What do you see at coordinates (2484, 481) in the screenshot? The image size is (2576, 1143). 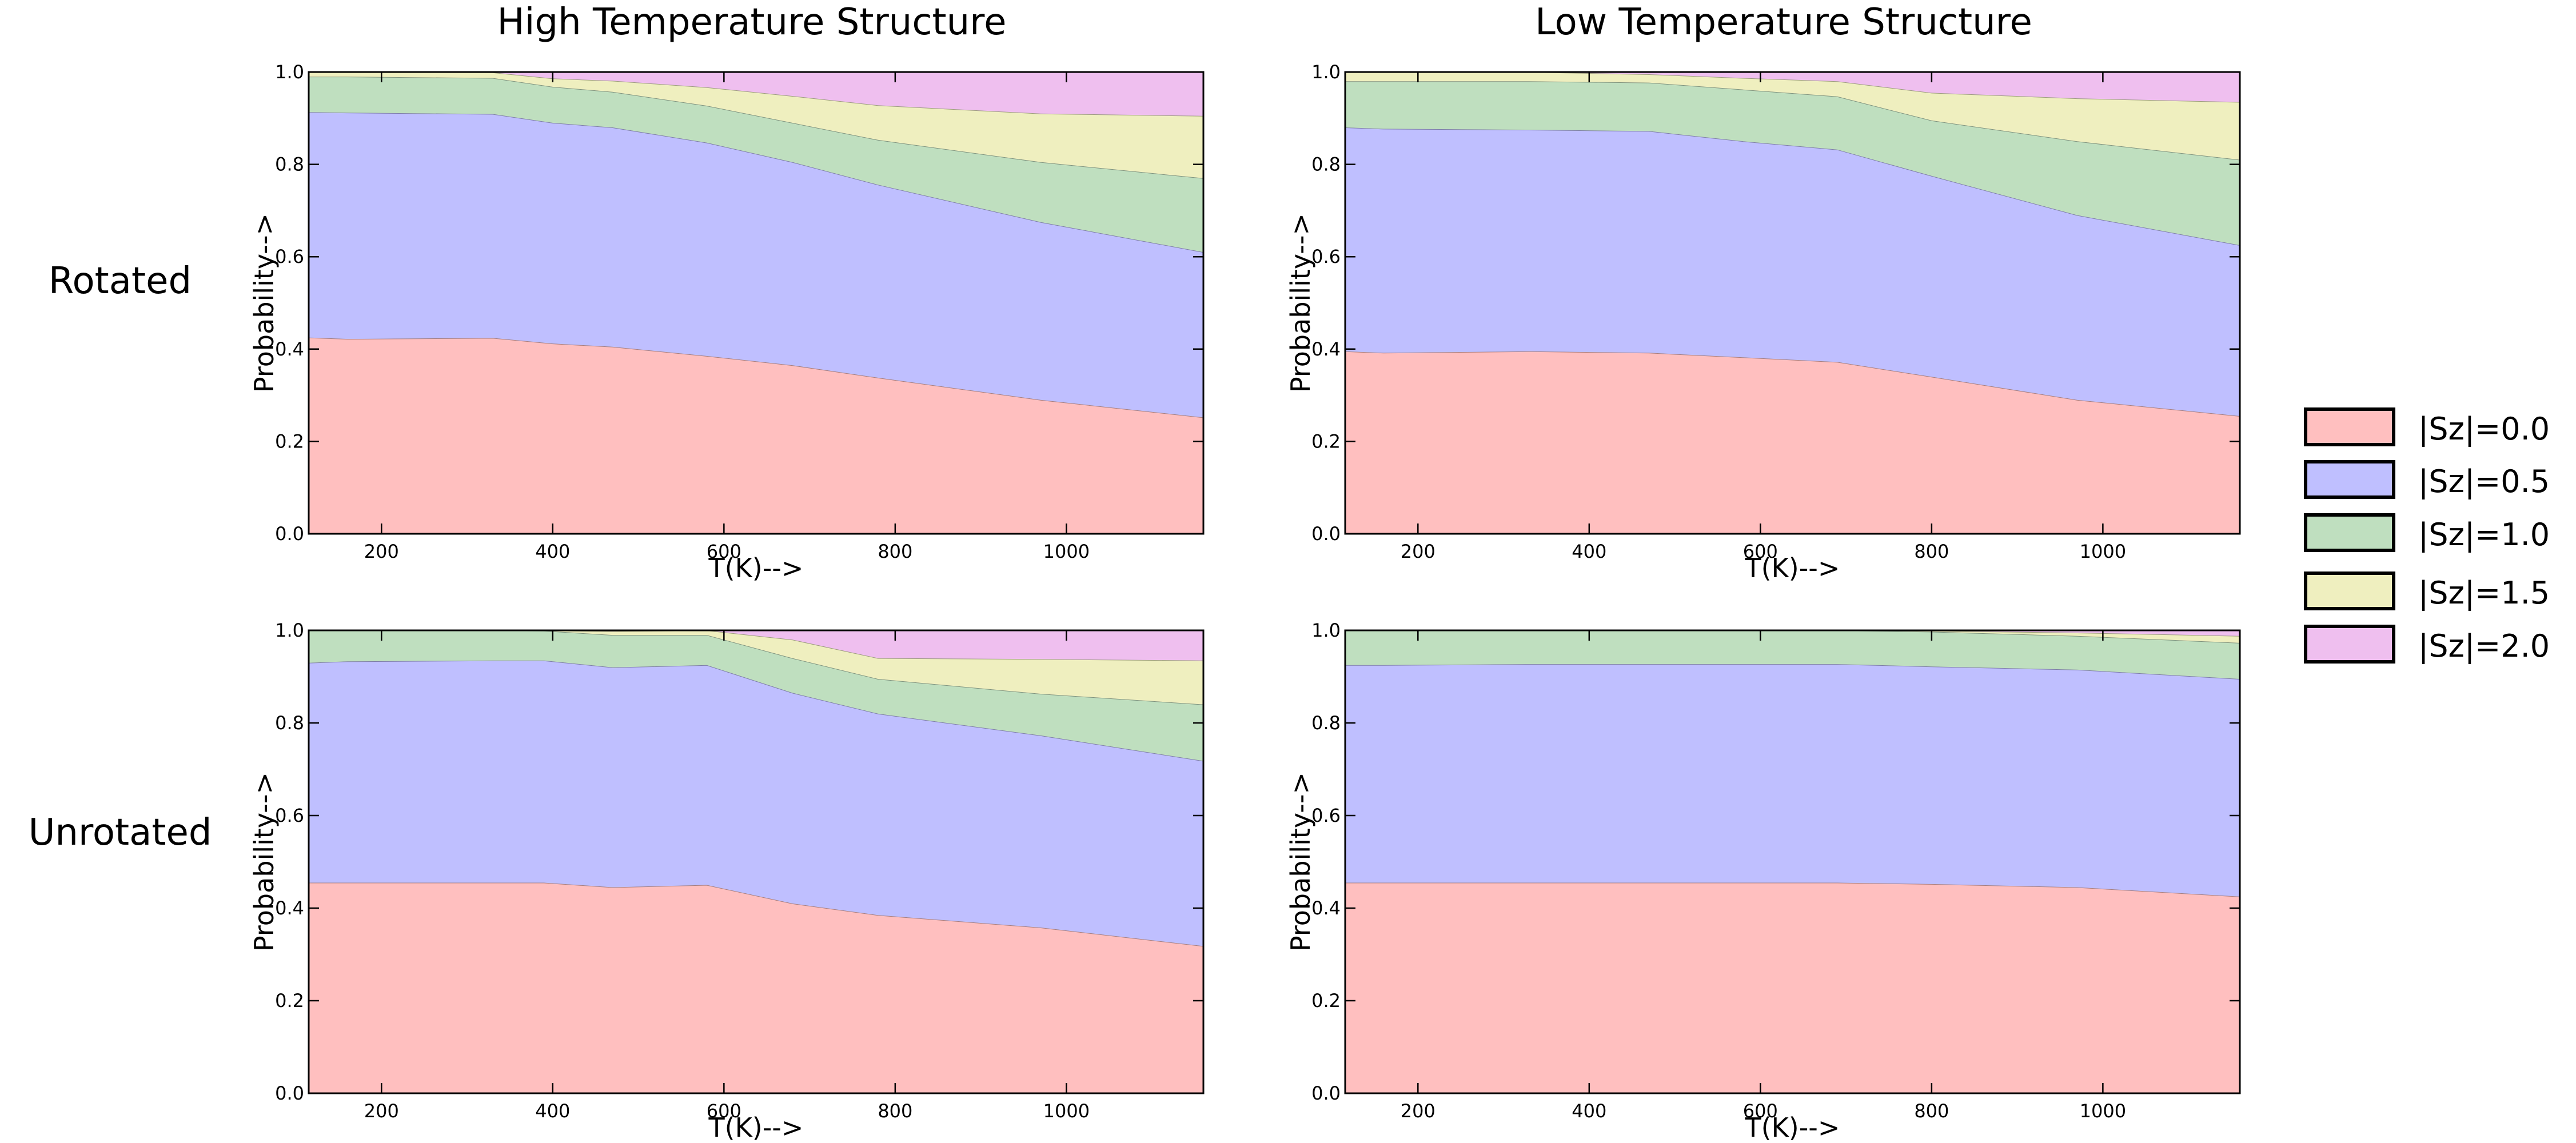 I see `legend-label: |Sz|=0.5` at bounding box center [2484, 481].